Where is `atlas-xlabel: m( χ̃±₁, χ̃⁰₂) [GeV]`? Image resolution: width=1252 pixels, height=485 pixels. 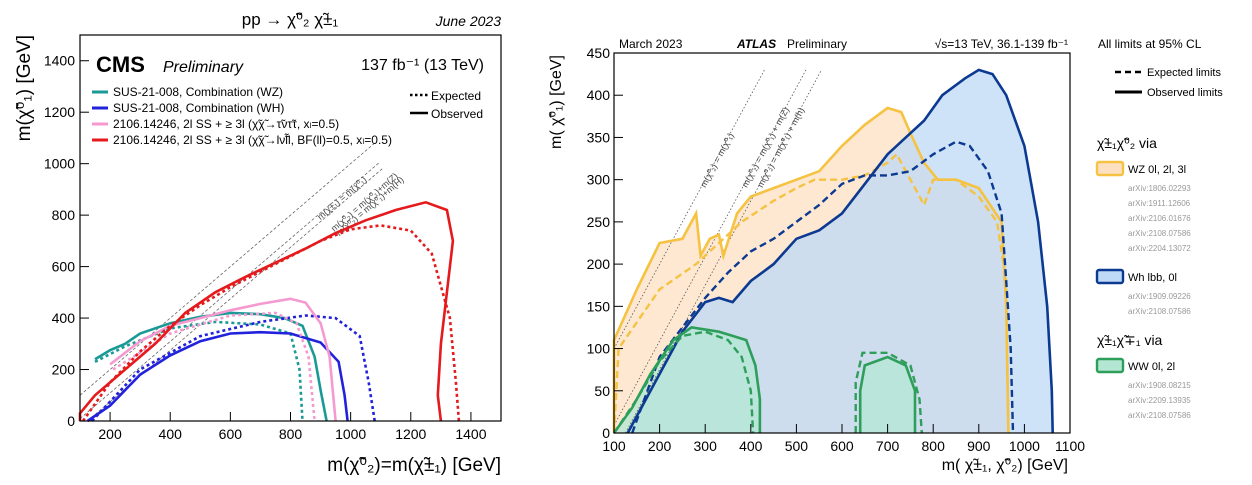 atlas-xlabel: m( χ̃±₁, χ̃⁰₂) [GeV] is located at coordinates (1005, 465).